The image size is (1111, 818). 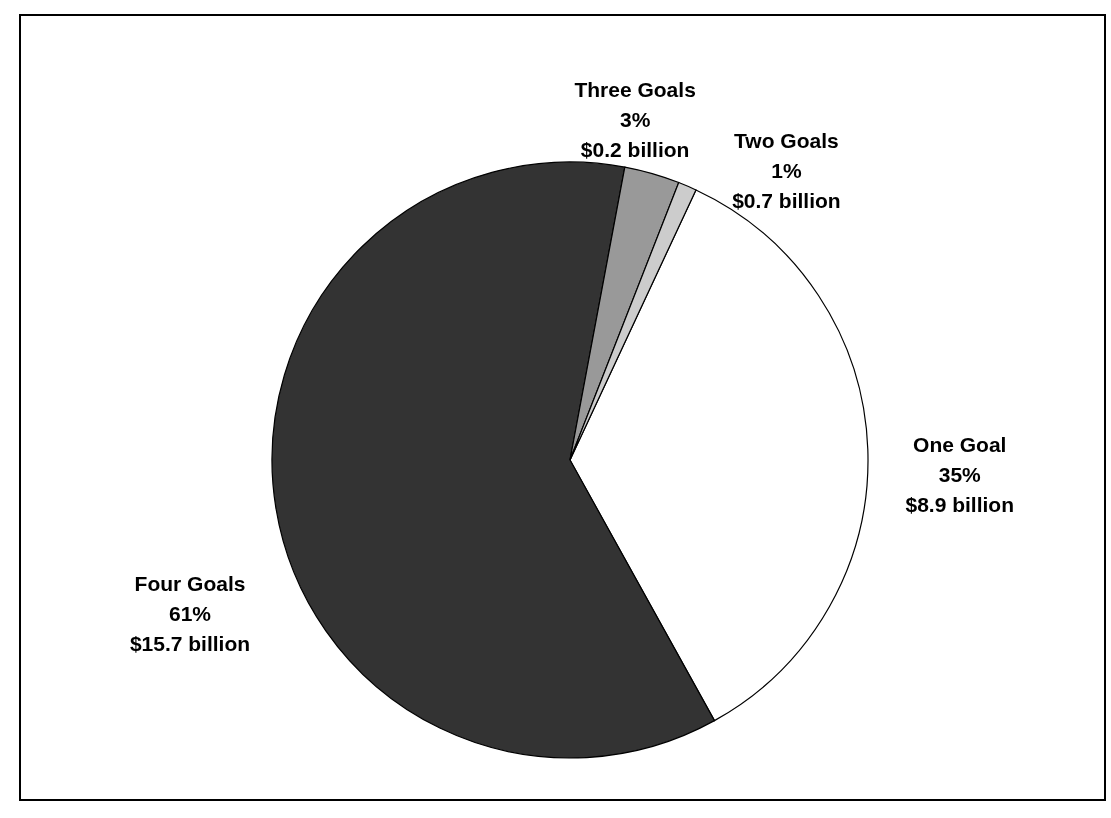 What do you see at coordinates (635, 89) in the screenshot?
I see `slice-label: Three Goals` at bounding box center [635, 89].